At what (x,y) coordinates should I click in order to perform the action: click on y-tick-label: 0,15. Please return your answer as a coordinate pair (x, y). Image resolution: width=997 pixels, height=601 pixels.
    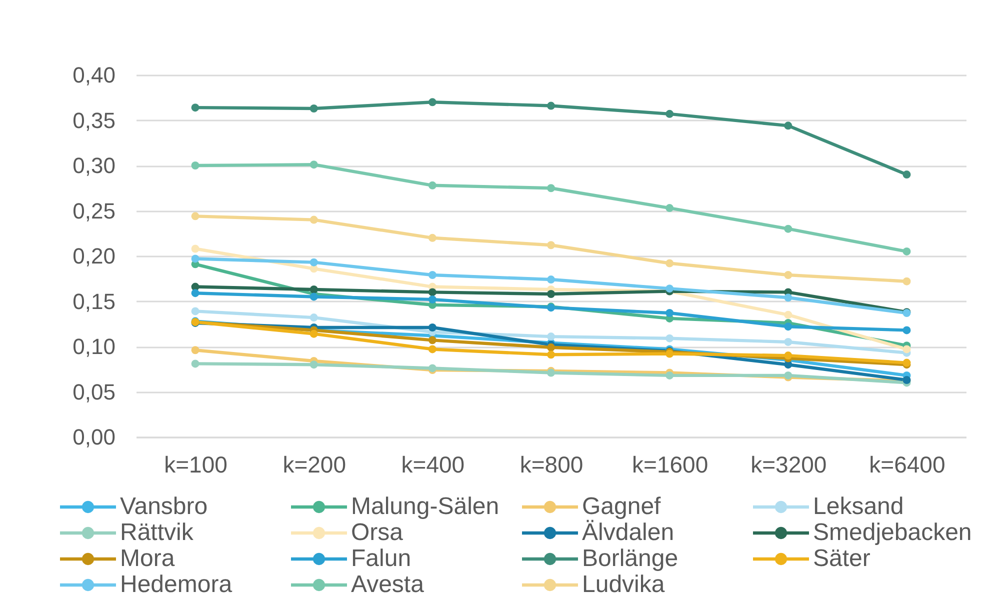
    Looking at the image, I should click on (94, 301).